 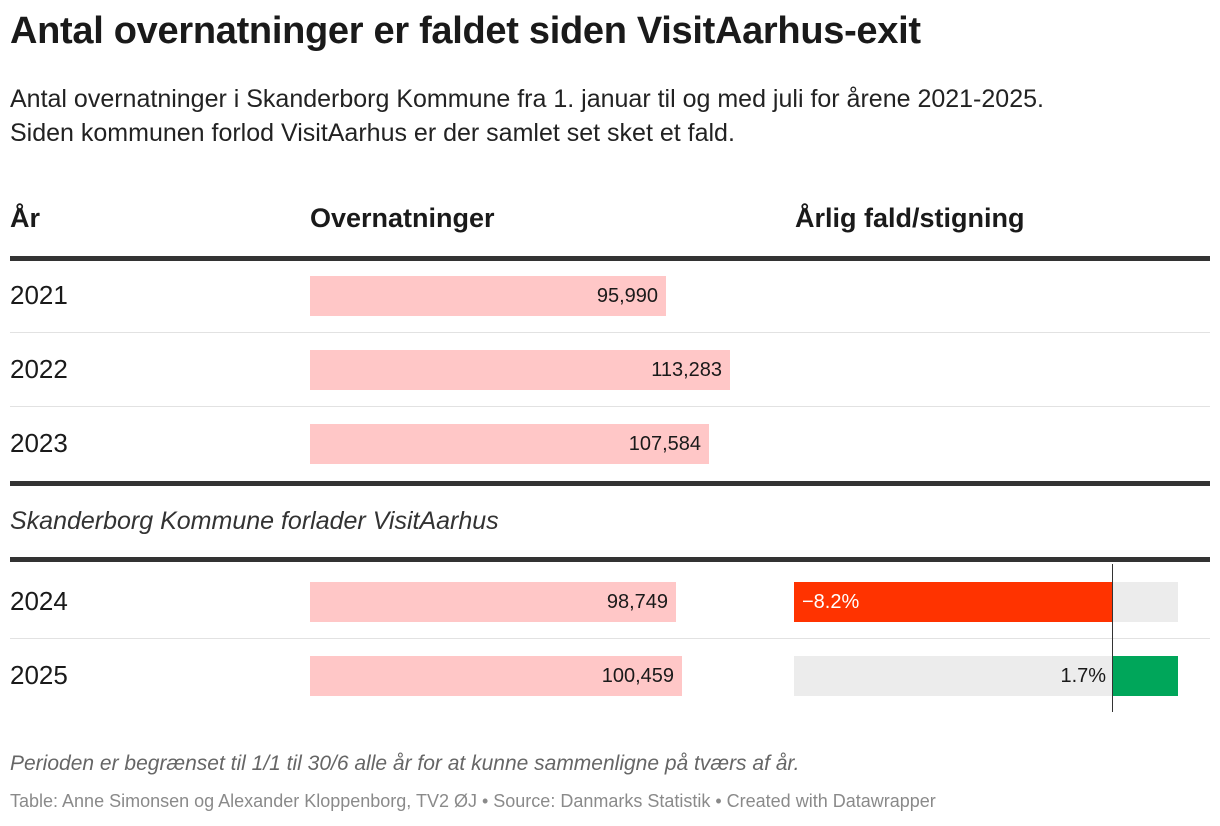 What do you see at coordinates (254, 521) in the screenshot?
I see `group-label: Skanderborg Kommune forlader VisitAarhus` at bounding box center [254, 521].